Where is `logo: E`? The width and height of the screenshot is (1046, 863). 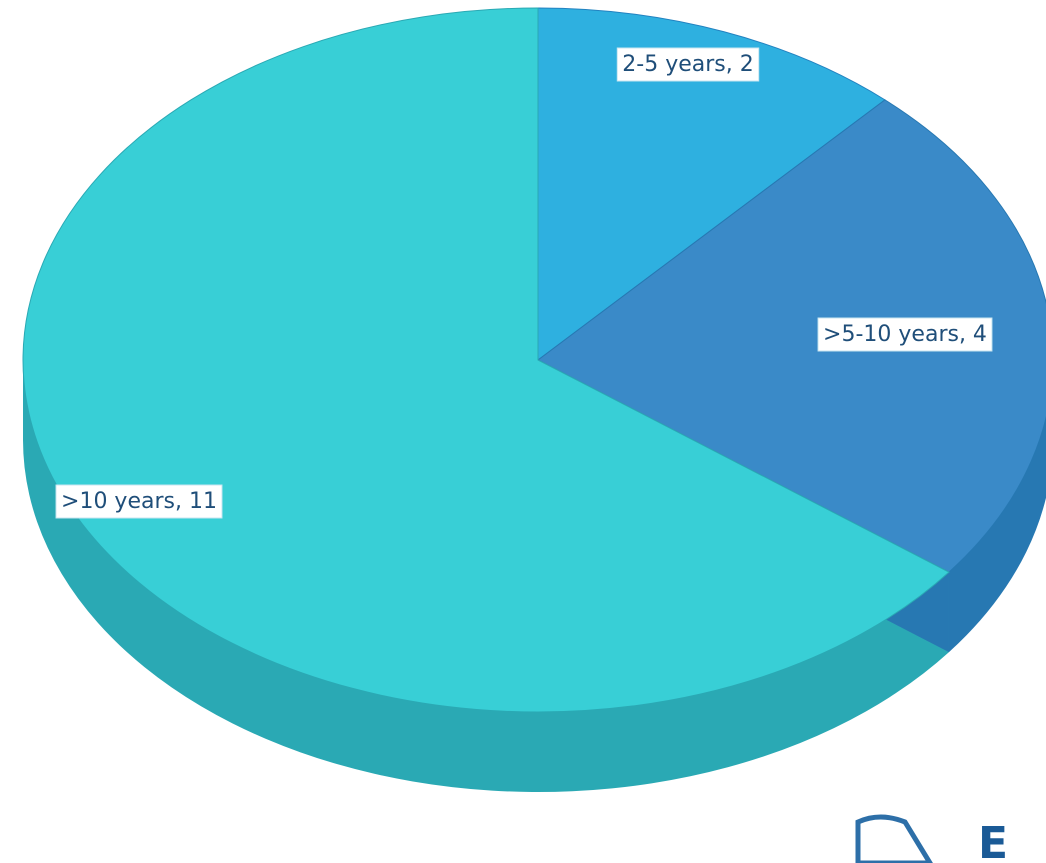
logo: E is located at coordinates (931, 838).